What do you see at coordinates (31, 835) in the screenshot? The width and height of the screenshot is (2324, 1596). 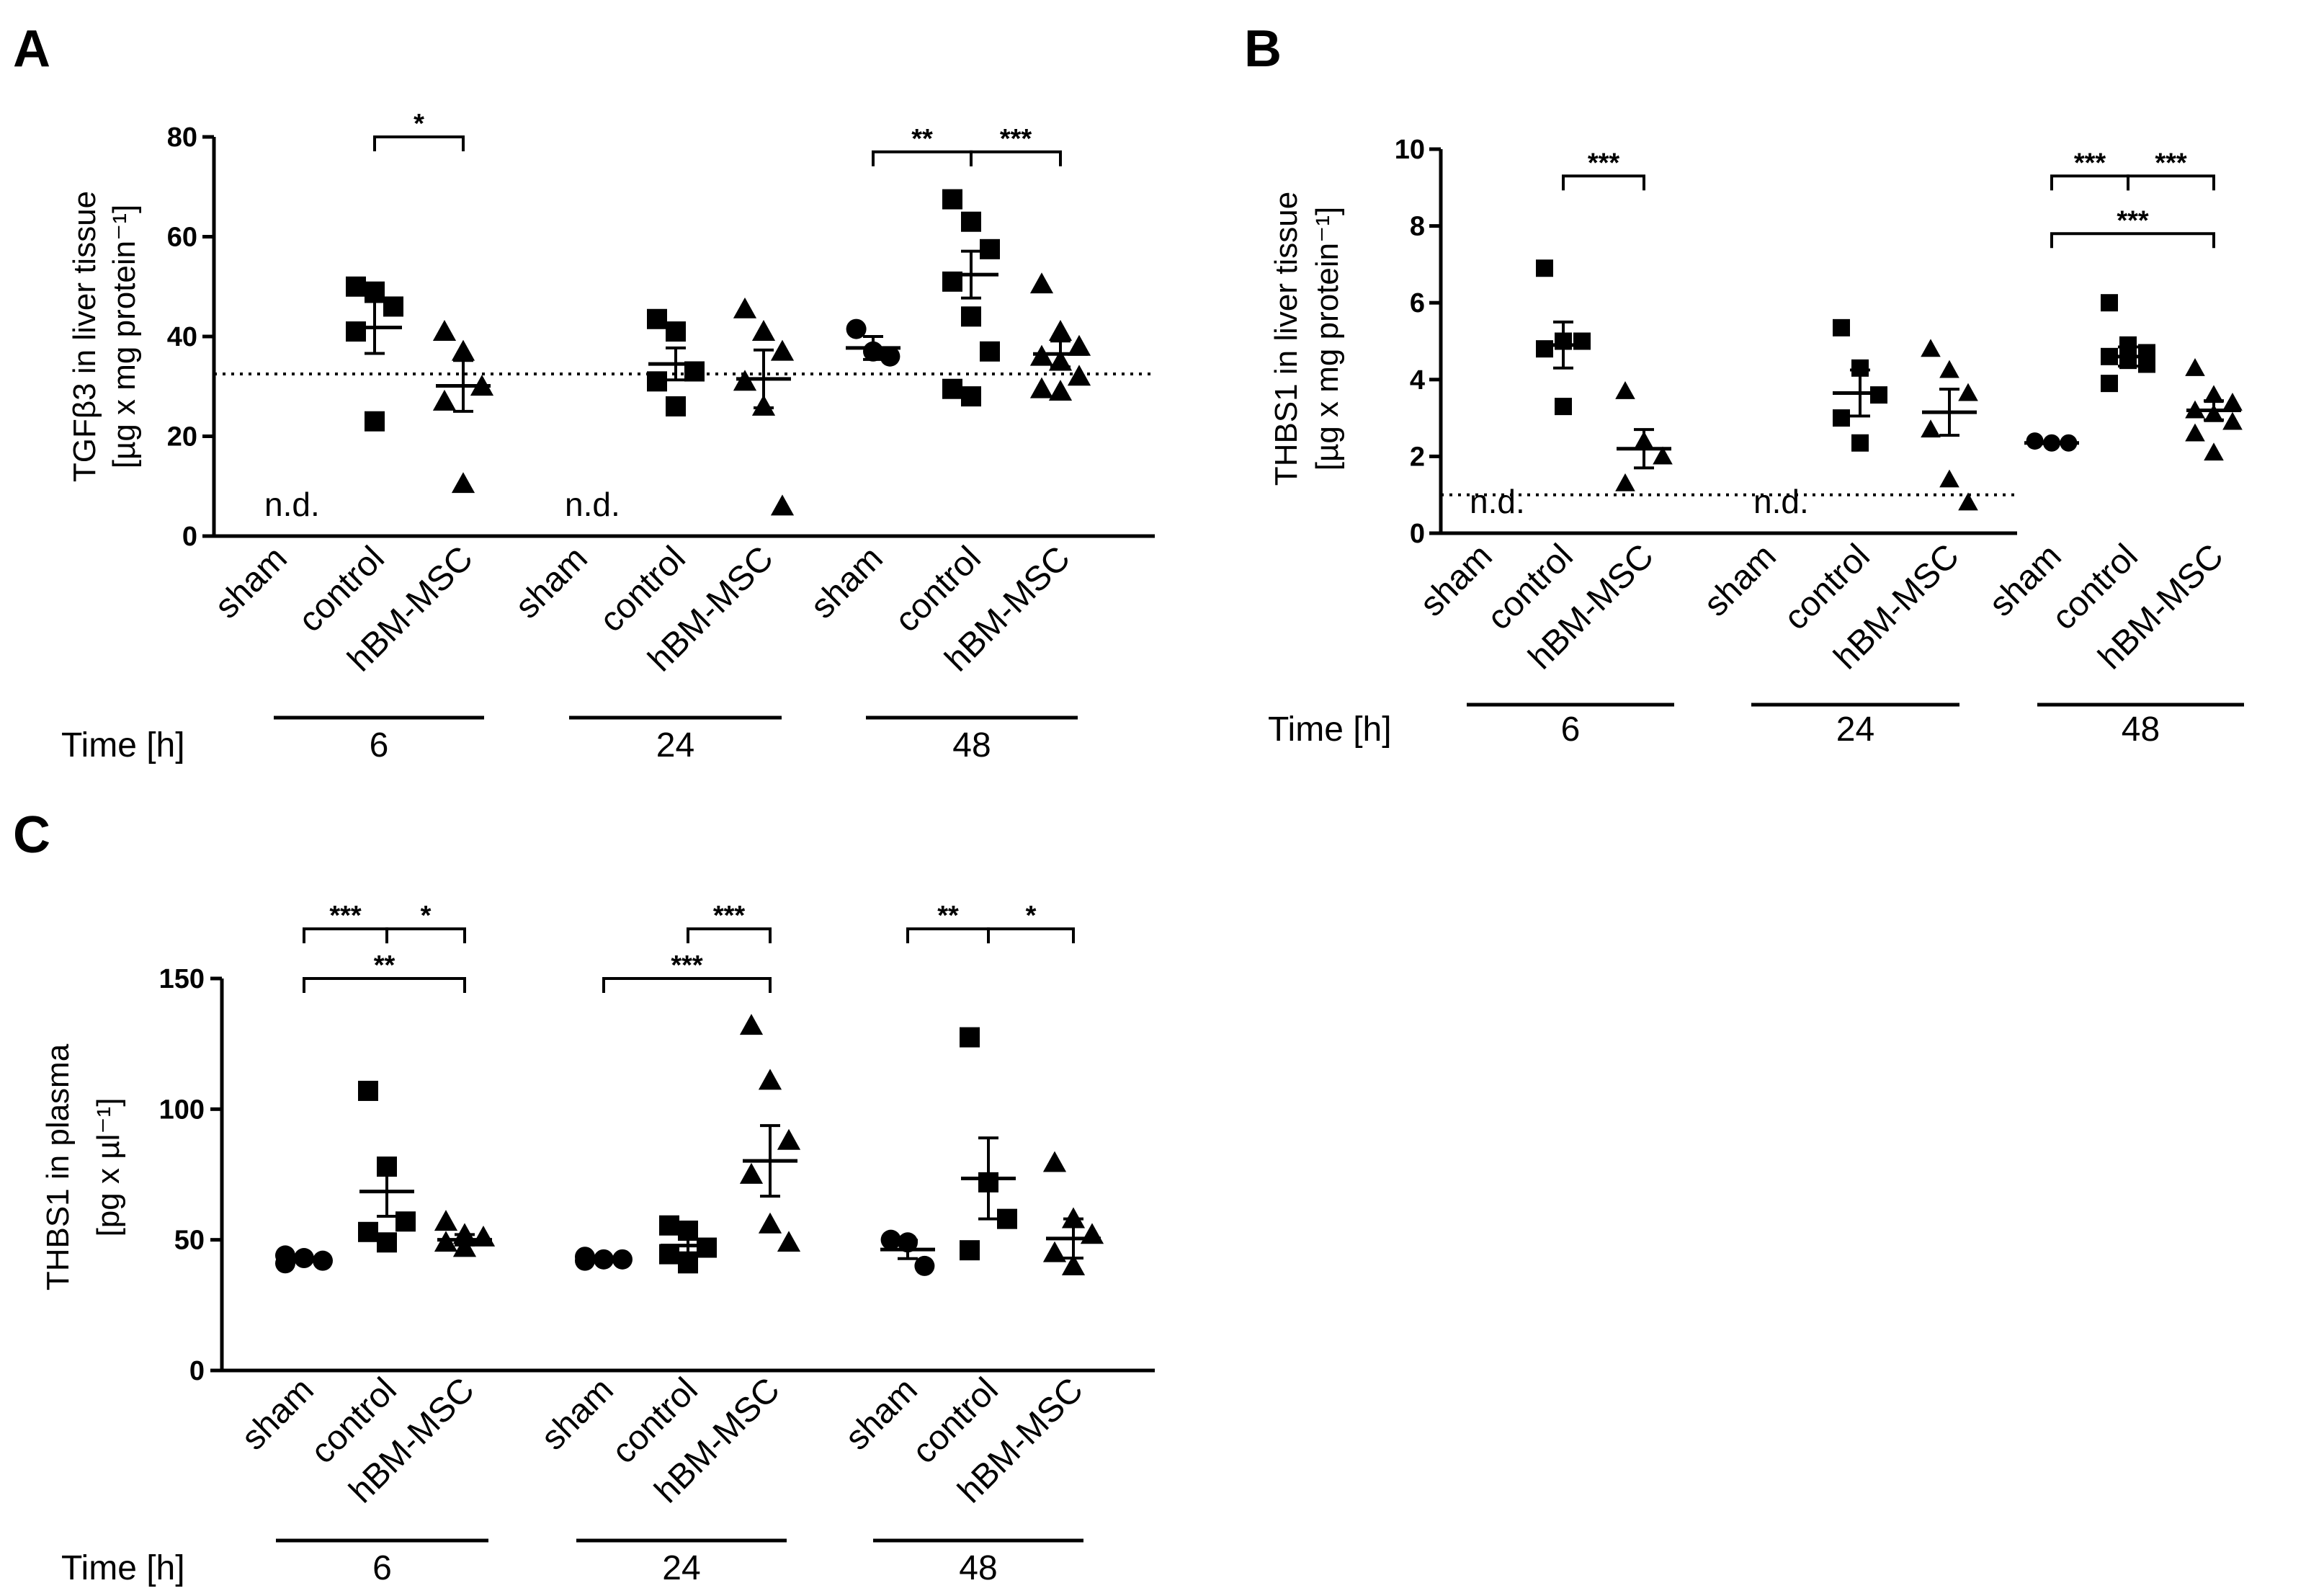 I see `panel-letter: C` at bounding box center [31, 835].